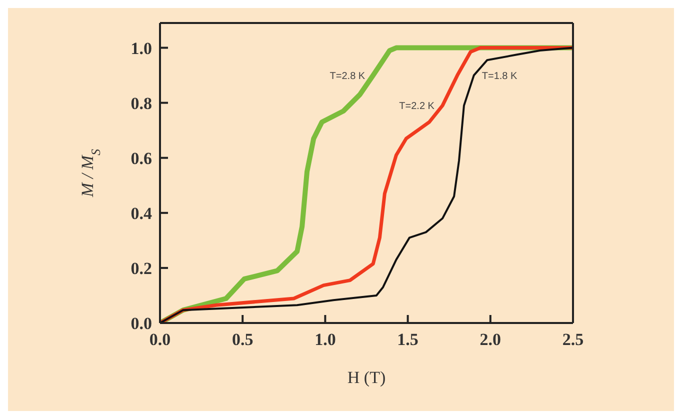  What do you see at coordinates (491, 340) in the screenshot?
I see `x-tick-label: 2.0` at bounding box center [491, 340].